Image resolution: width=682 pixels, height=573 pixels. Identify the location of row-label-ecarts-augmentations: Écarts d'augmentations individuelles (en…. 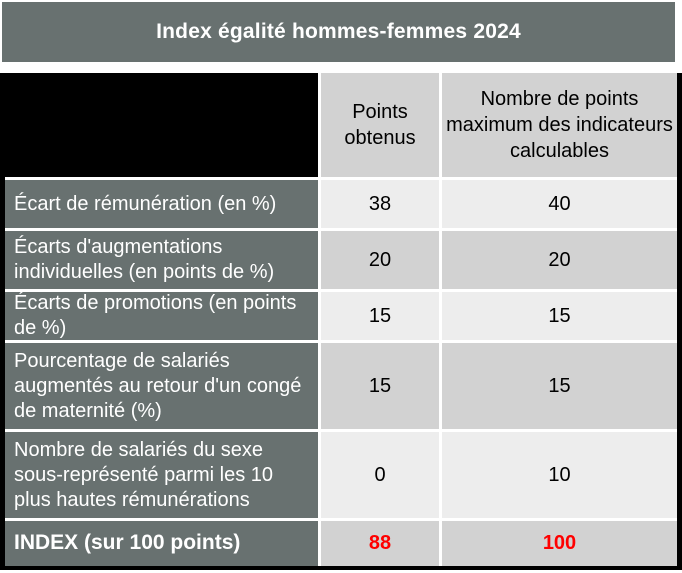
(161, 260).